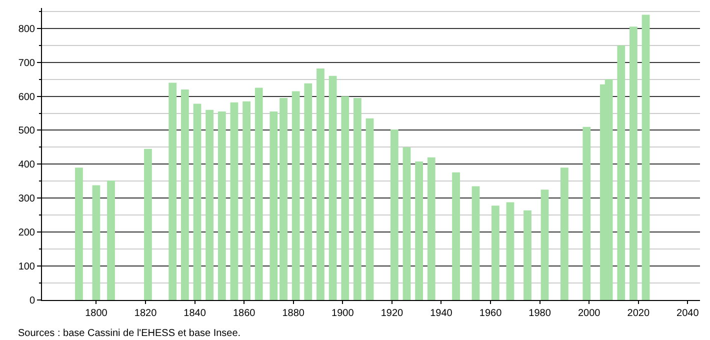 Image resolution: width=710 pixels, height=340 pixels. I want to click on y-tick-label: 400, so click(27, 165).